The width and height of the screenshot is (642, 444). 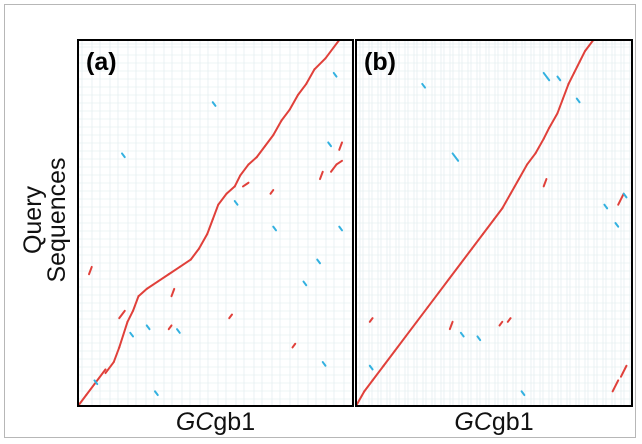 I want to click on x-axis-label-a-italic: GC, so click(x=194, y=422).